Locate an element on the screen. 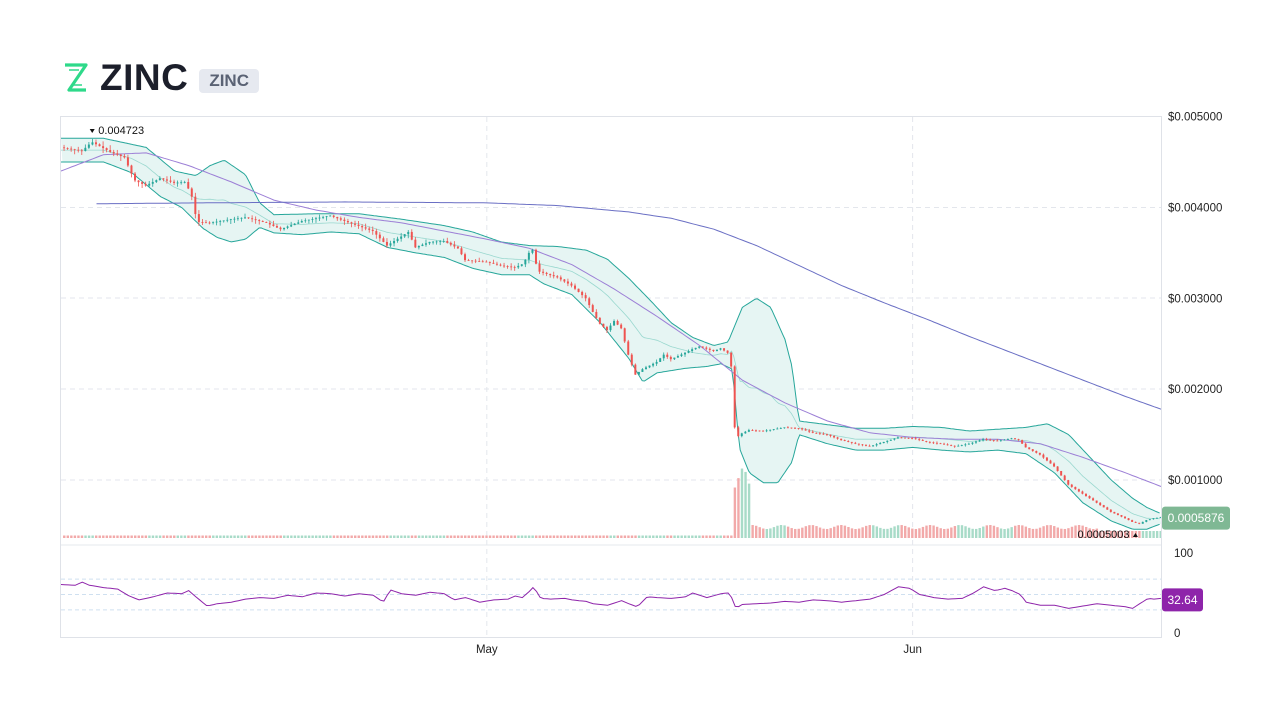 This screenshot has width=1280, height=720. volume-histogram is located at coordinates (612, 503).